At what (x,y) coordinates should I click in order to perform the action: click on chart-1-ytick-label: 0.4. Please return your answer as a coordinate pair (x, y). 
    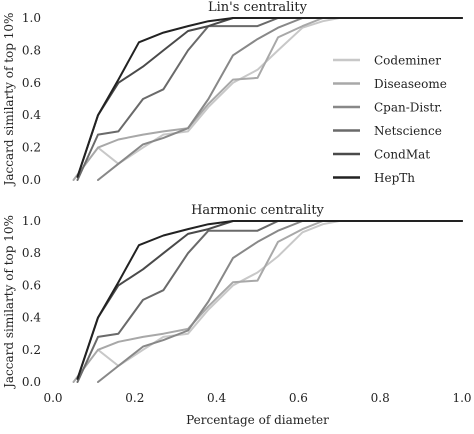
    Looking at the image, I should click on (31, 318).